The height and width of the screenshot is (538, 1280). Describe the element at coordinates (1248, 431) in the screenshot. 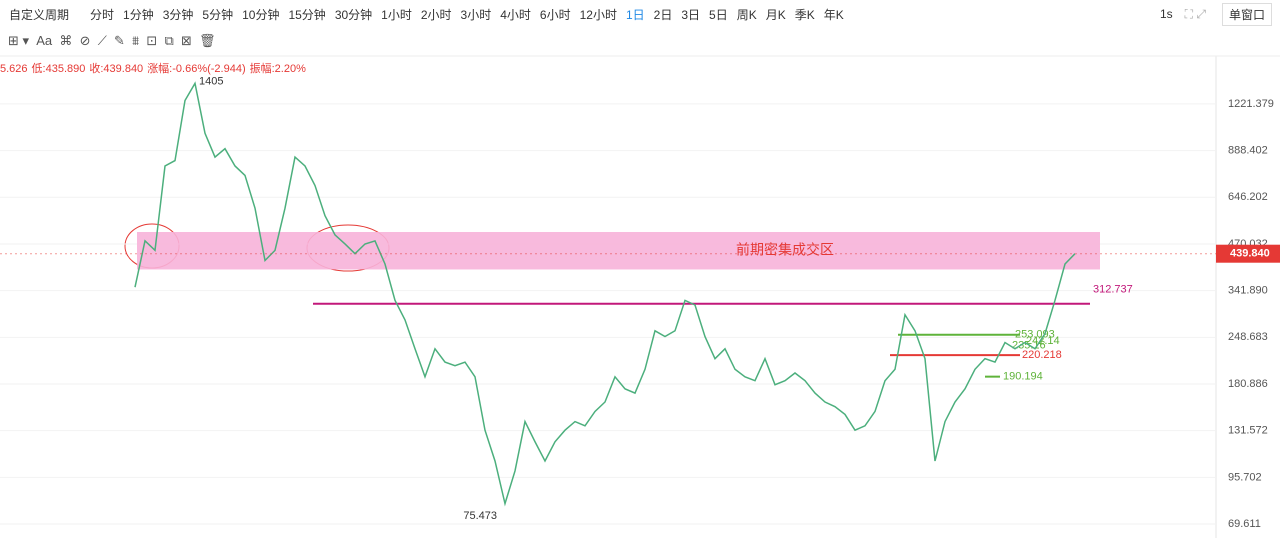

I see `y-tick-label: 131.572` at that location.